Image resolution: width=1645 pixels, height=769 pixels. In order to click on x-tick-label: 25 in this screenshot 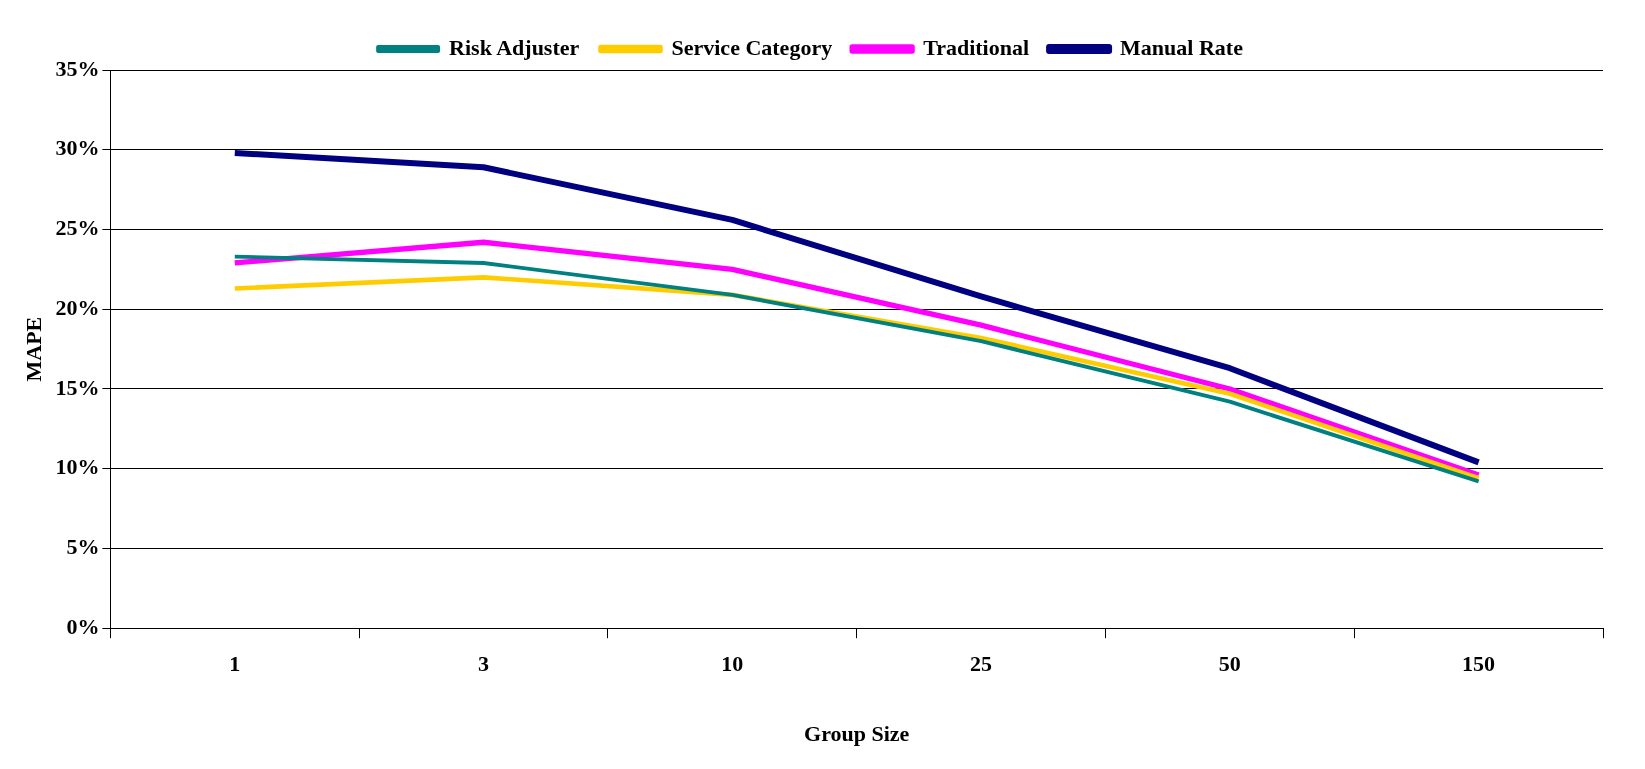, I will do `click(981, 664)`.